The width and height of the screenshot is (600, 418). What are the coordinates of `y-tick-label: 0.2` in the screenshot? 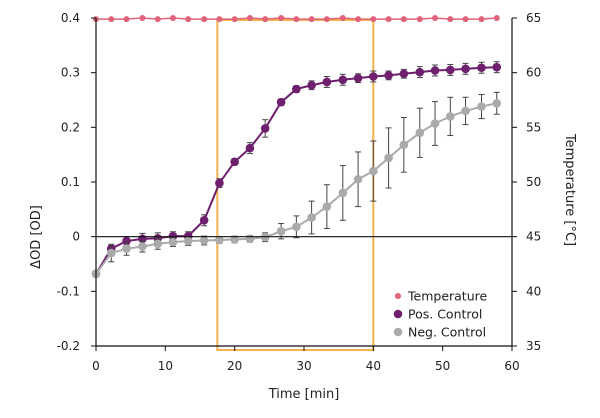 It's located at (70, 127).